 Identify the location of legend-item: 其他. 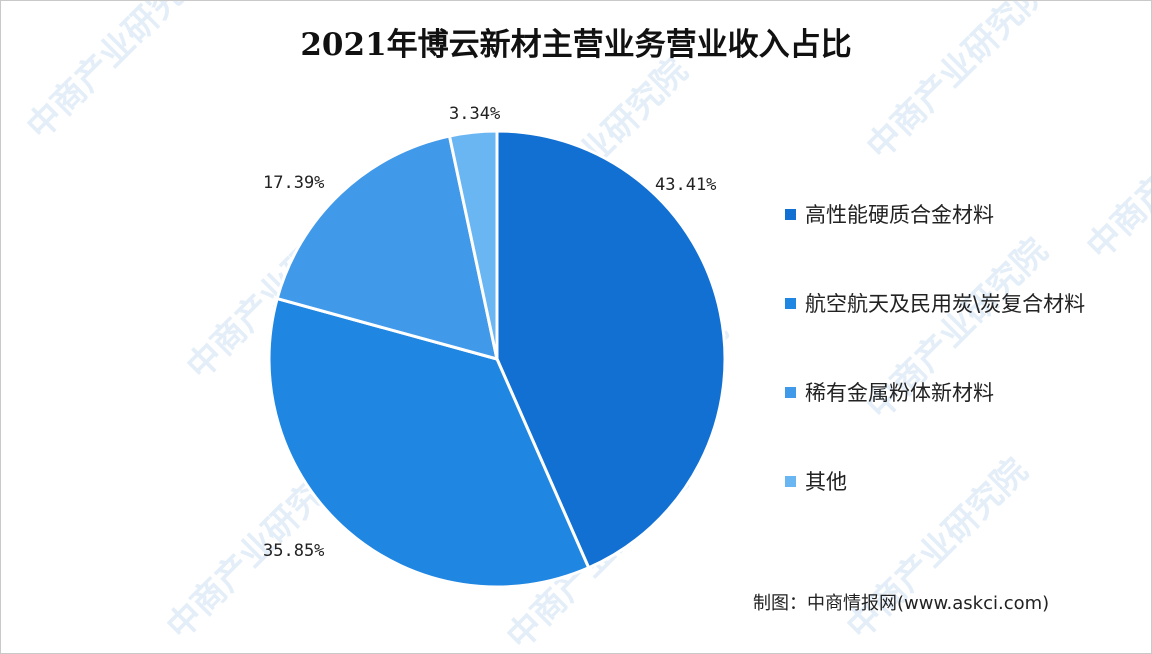
(816, 481).